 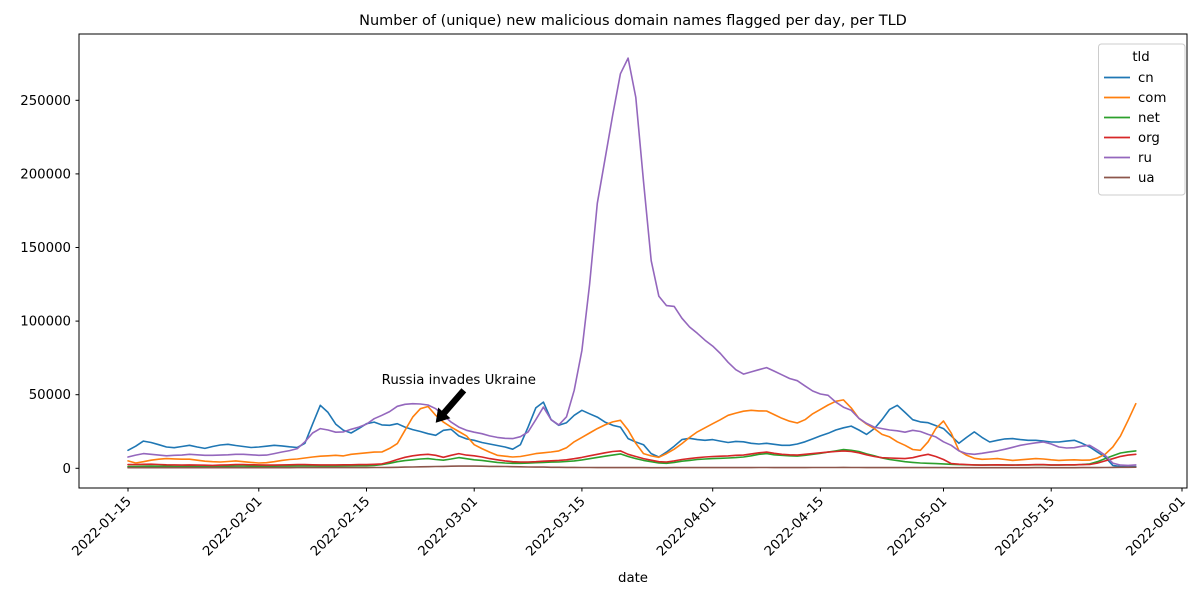 I want to click on x-tick-label: 2022-06-01, so click(x=1156, y=526).